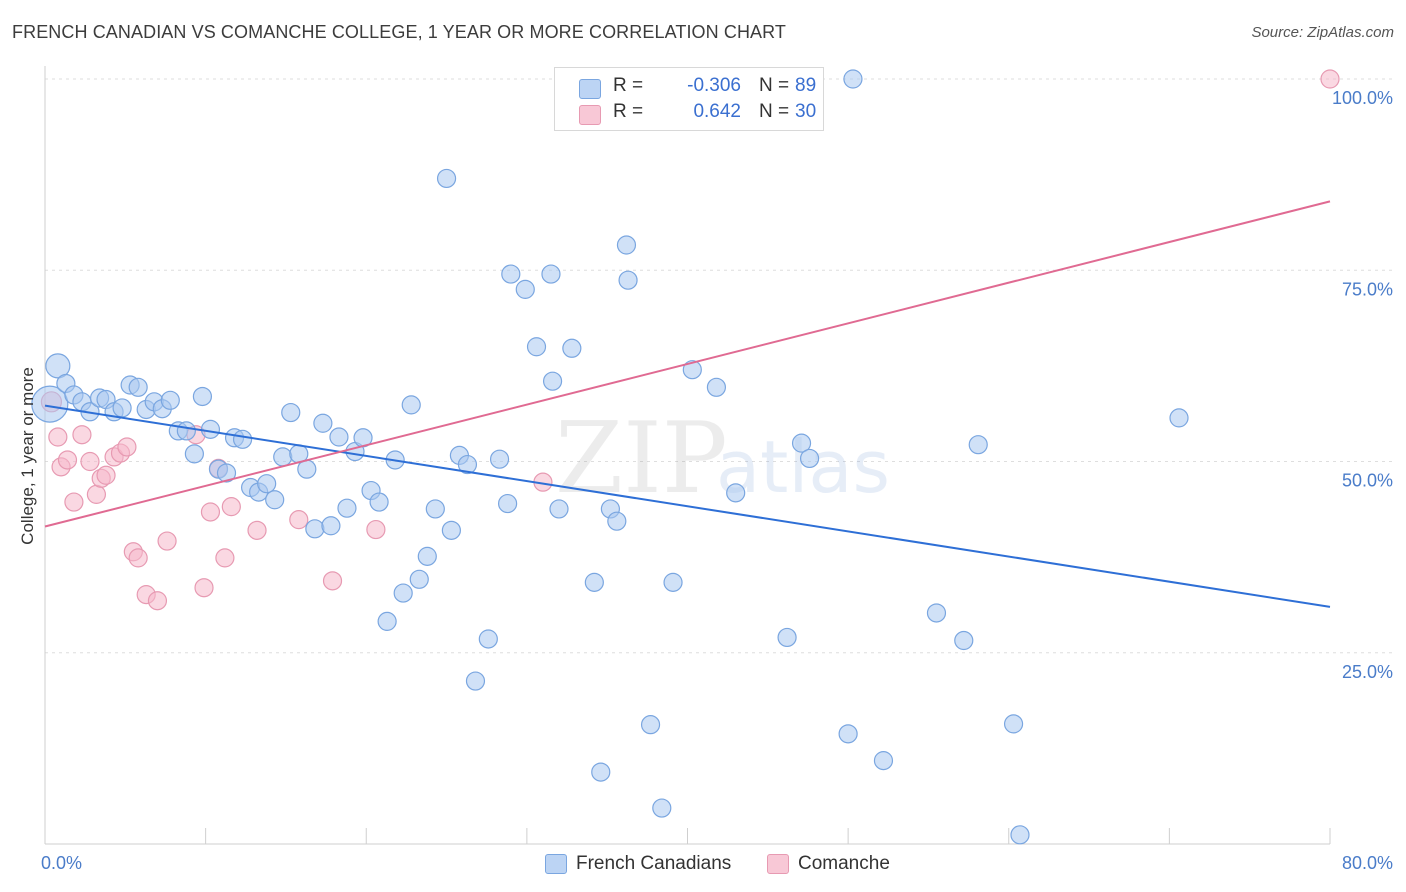 This screenshot has height=892, width=1406. I want to click on watermark: ZIP atlas, so click(722, 459).